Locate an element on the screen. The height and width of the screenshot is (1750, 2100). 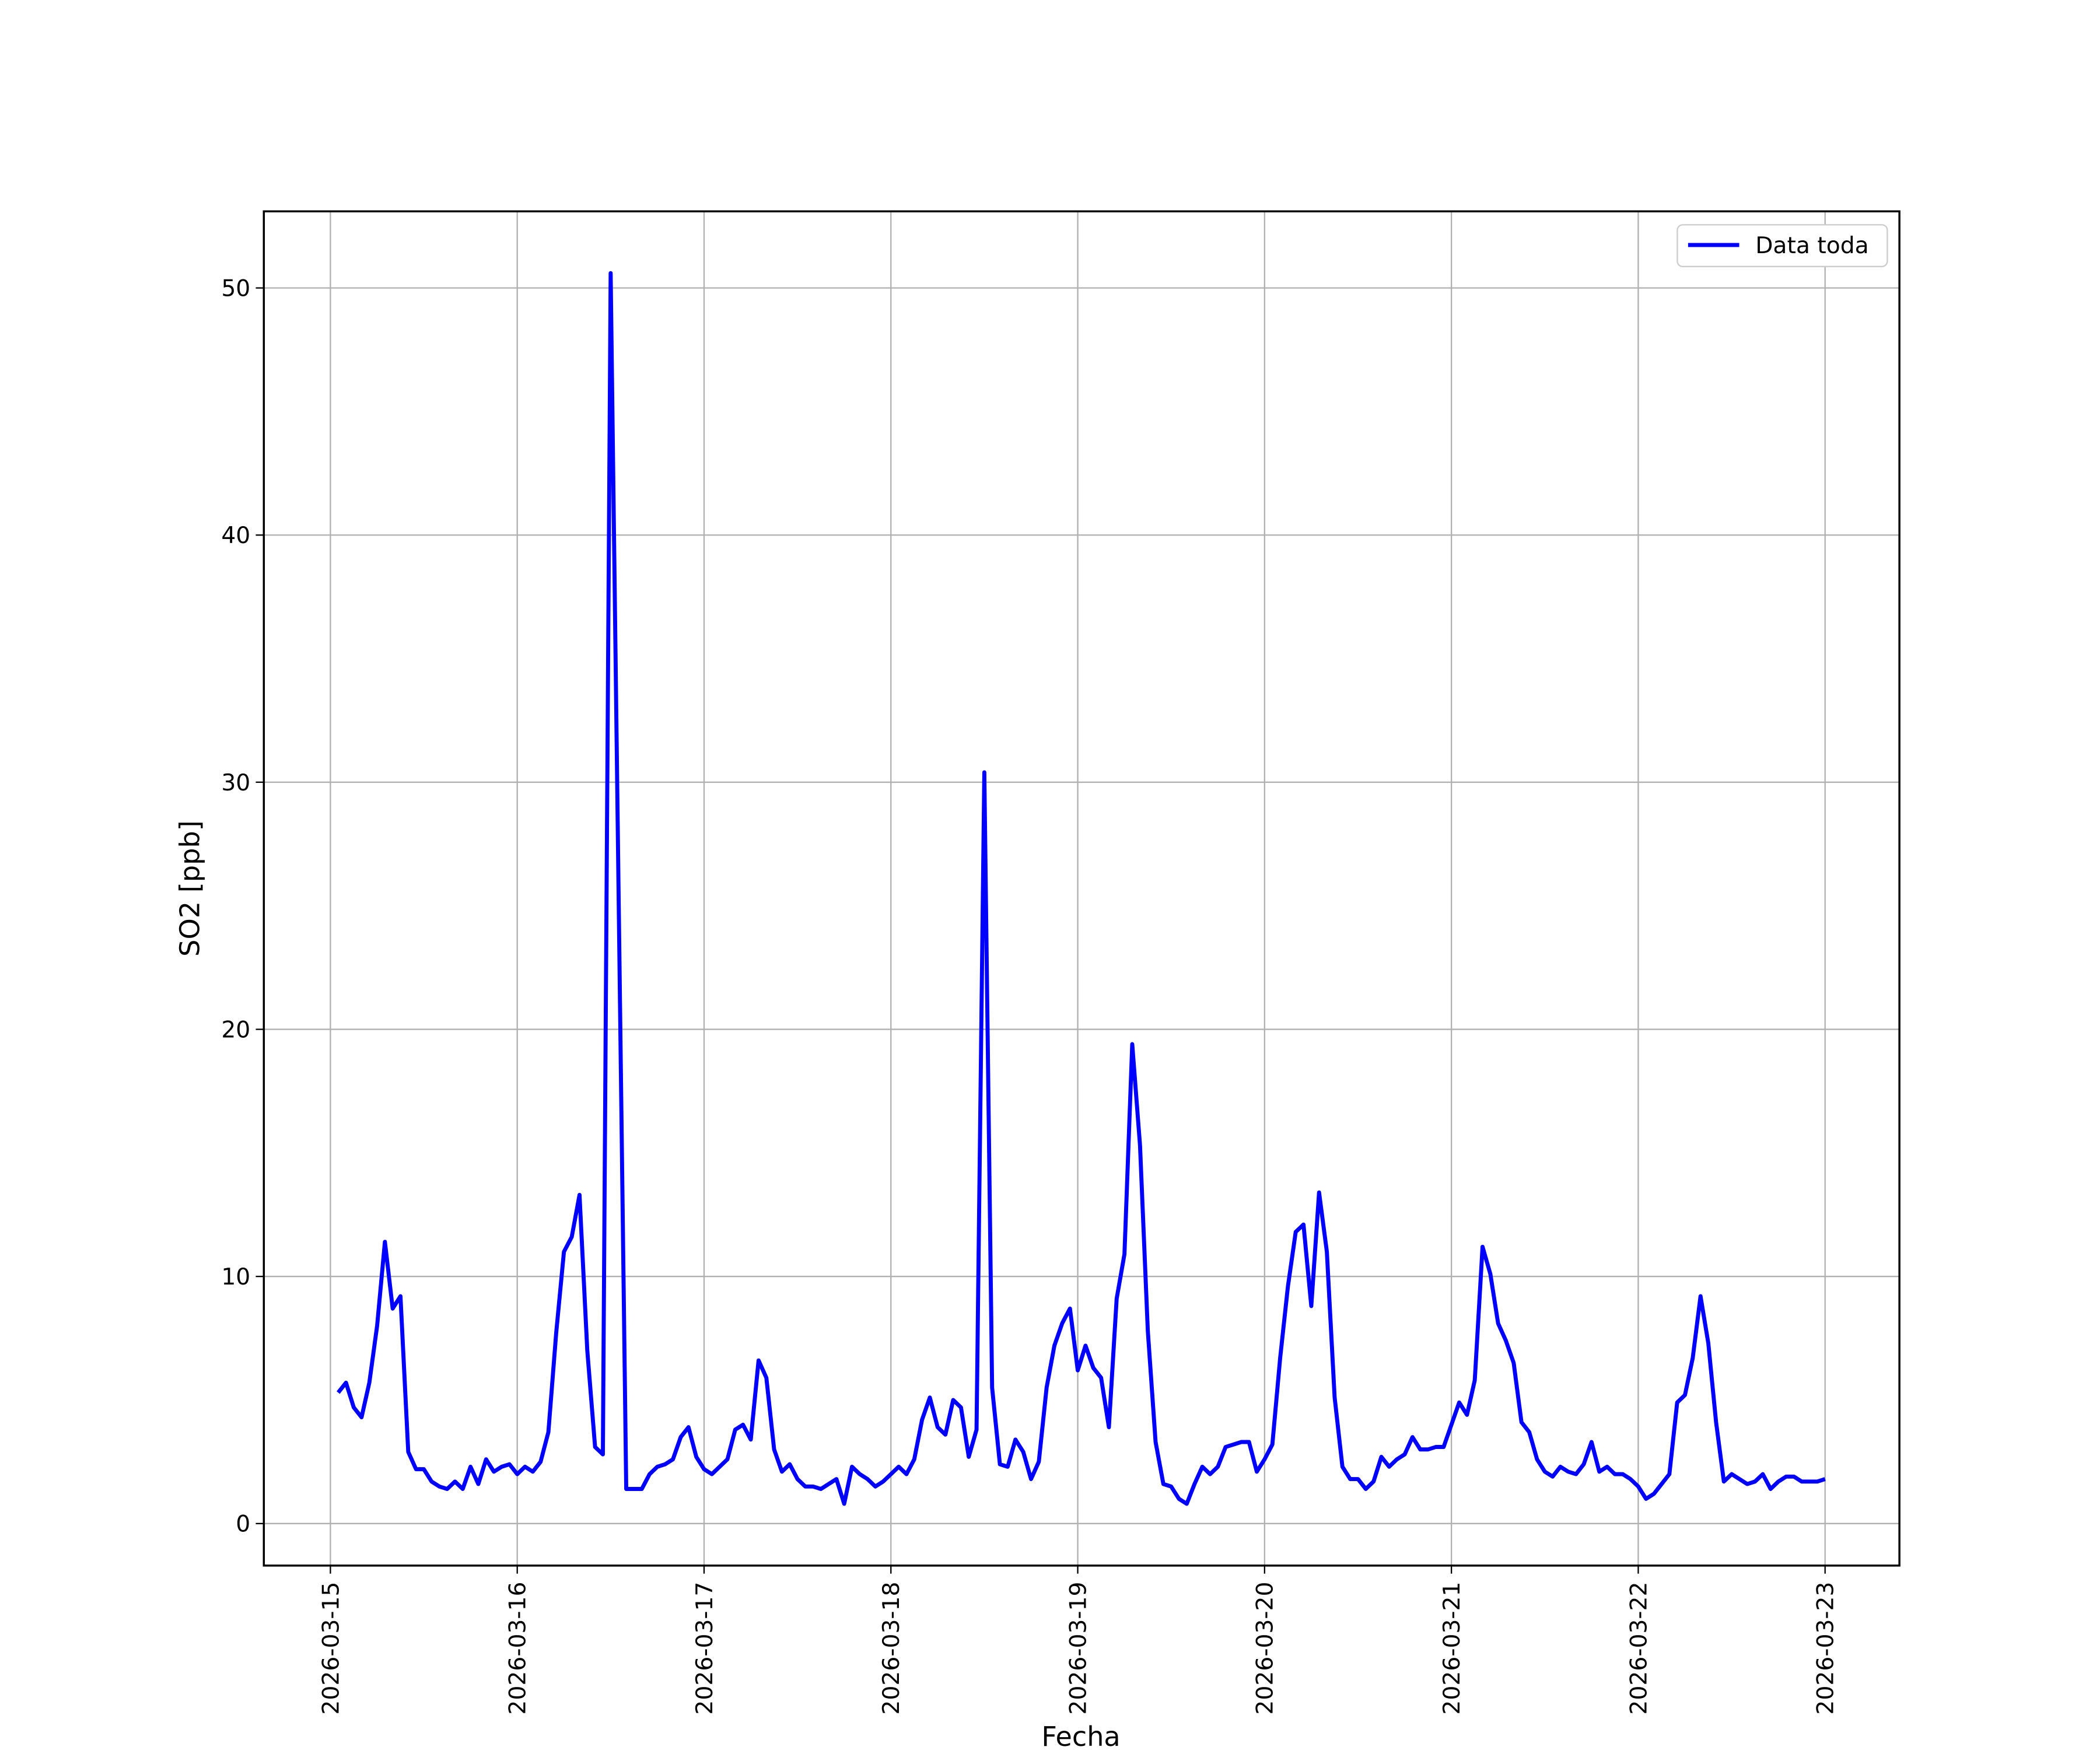
y-tick-label: 50 is located at coordinates (235, 288).